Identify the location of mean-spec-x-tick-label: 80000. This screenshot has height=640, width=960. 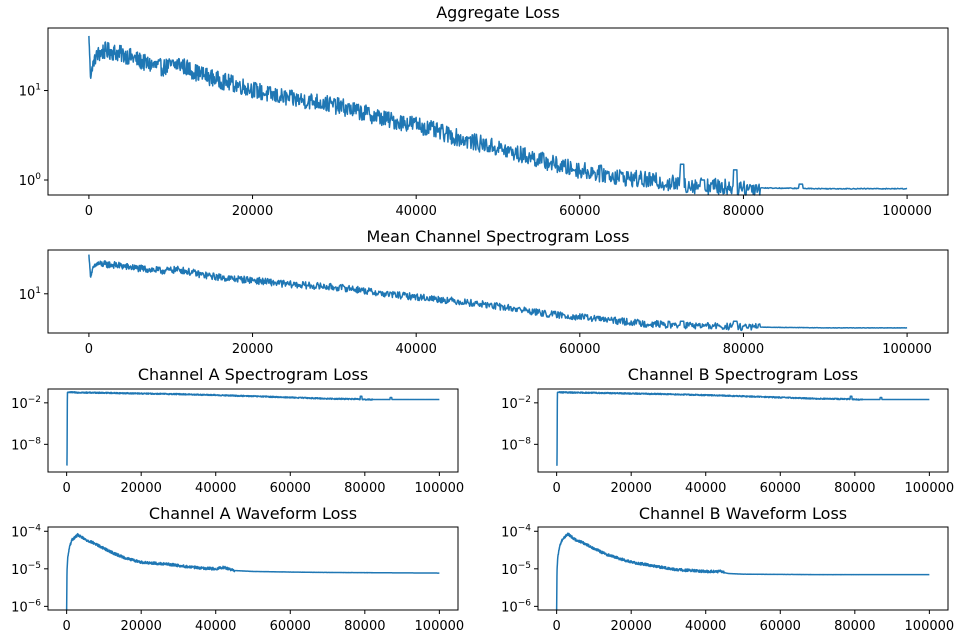
(743, 349).